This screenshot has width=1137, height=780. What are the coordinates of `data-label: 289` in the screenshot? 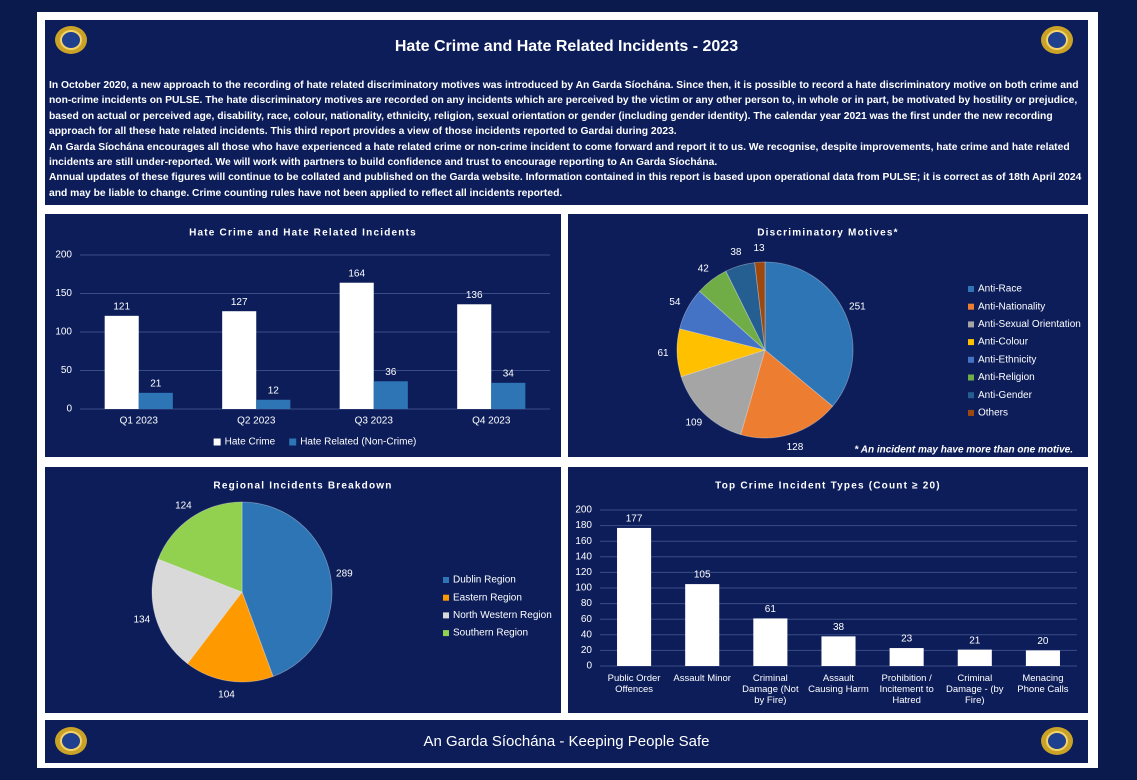 It's located at (344, 573).